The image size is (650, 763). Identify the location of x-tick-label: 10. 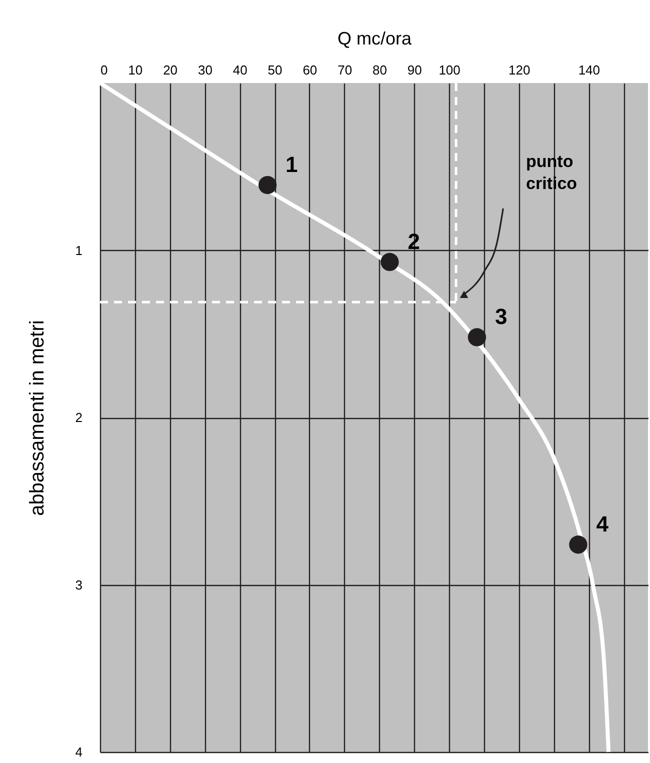
(135, 70).